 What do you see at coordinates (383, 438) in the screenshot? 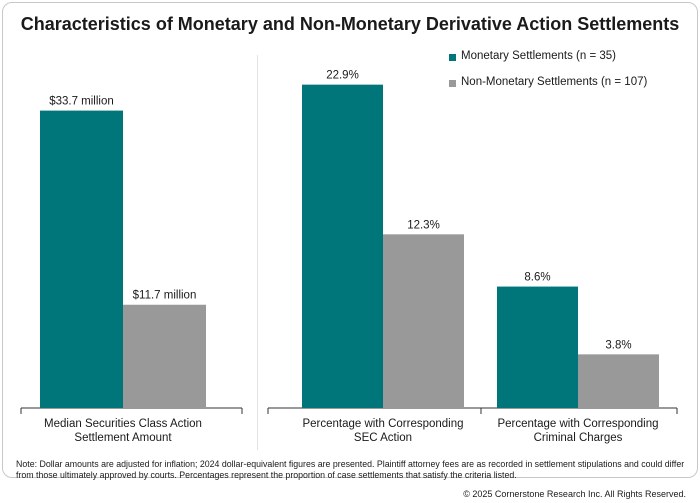
I see `category-label-line-2-1-2: SEC Action` at bounding box center [383, 438].